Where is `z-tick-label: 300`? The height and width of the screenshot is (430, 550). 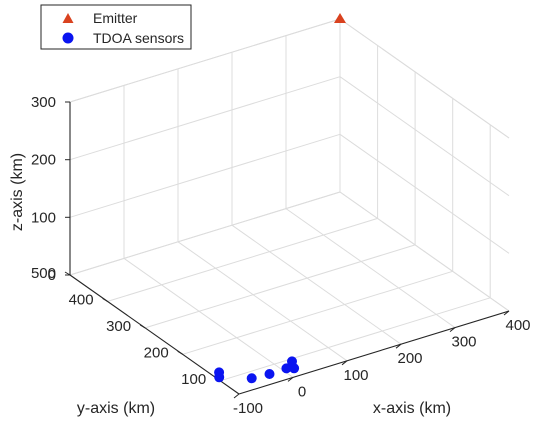 z-tick-label: 300 is located at coordinates (43, 102).